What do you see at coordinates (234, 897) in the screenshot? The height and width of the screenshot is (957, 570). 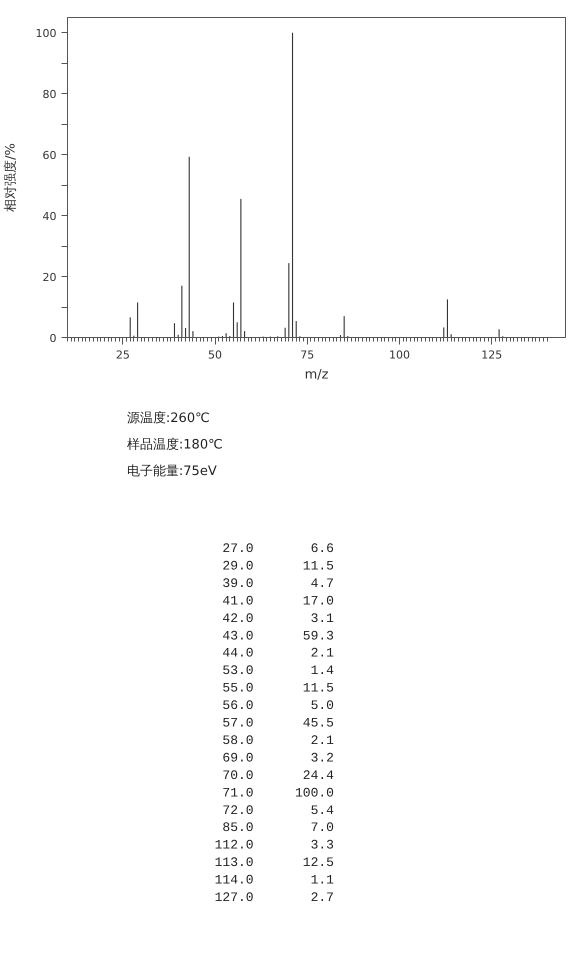 I see `text: 127.0` at bounding box center [234, 897].